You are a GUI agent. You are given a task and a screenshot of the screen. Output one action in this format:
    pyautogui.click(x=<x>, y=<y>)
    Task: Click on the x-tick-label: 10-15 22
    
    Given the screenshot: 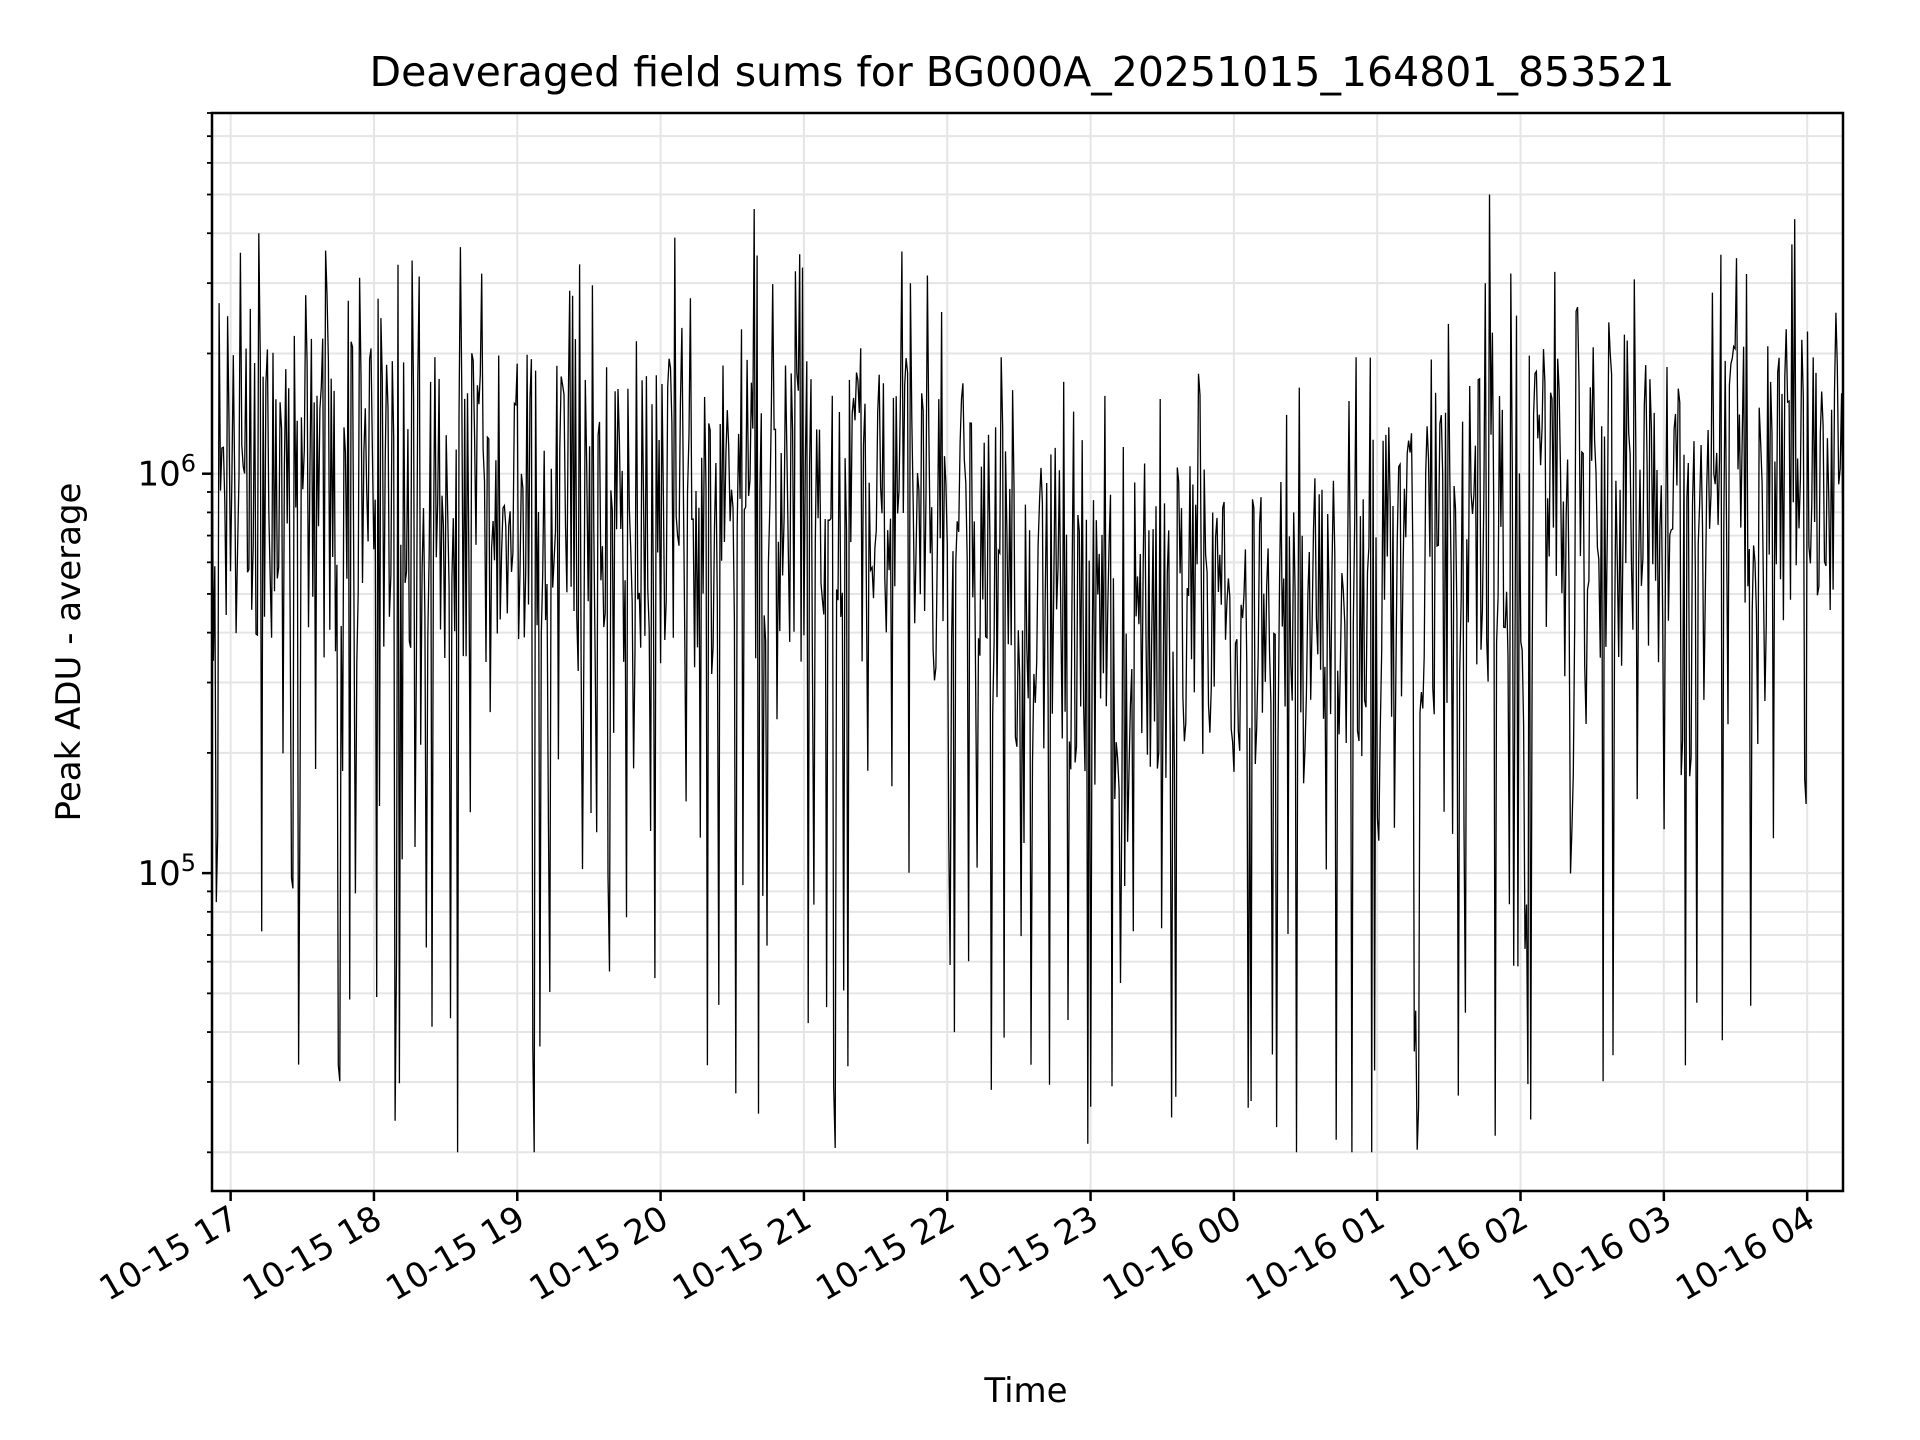 What is the action you would take?
    pyautogui.click(x=885, y=1253)
    